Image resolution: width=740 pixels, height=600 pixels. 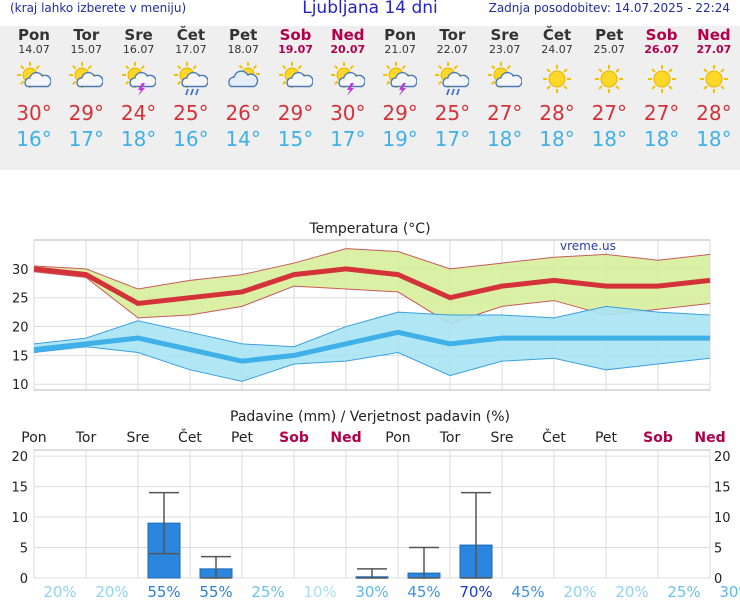 I want to click on sun-cloud-rain-icon, so click(x=452, y=79).